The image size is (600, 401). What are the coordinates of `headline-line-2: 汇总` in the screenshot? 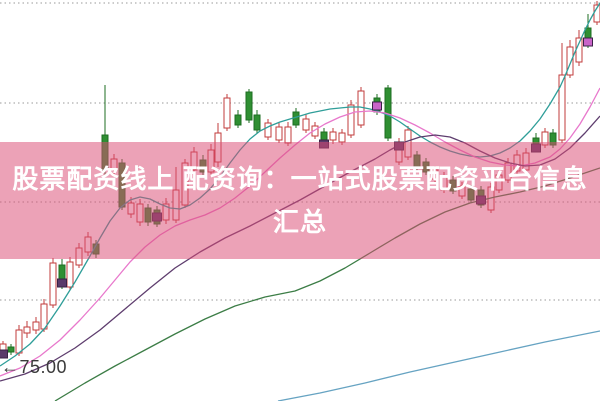 It's located at (299, 221).